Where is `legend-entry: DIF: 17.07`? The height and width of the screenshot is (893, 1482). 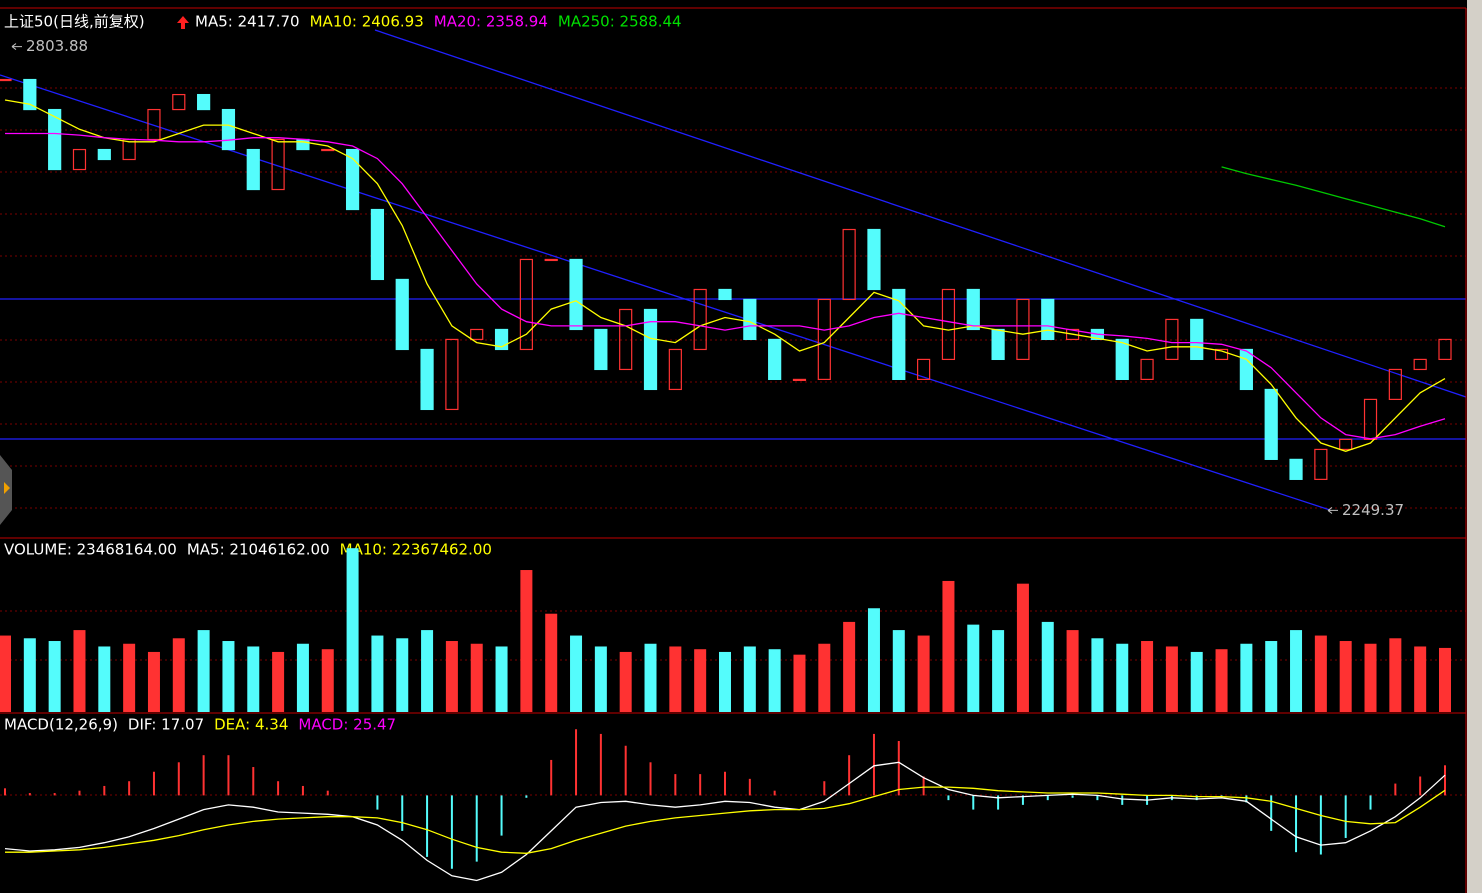
legend-entry: DIF: 17.07 is located at coordinates (166, 725).